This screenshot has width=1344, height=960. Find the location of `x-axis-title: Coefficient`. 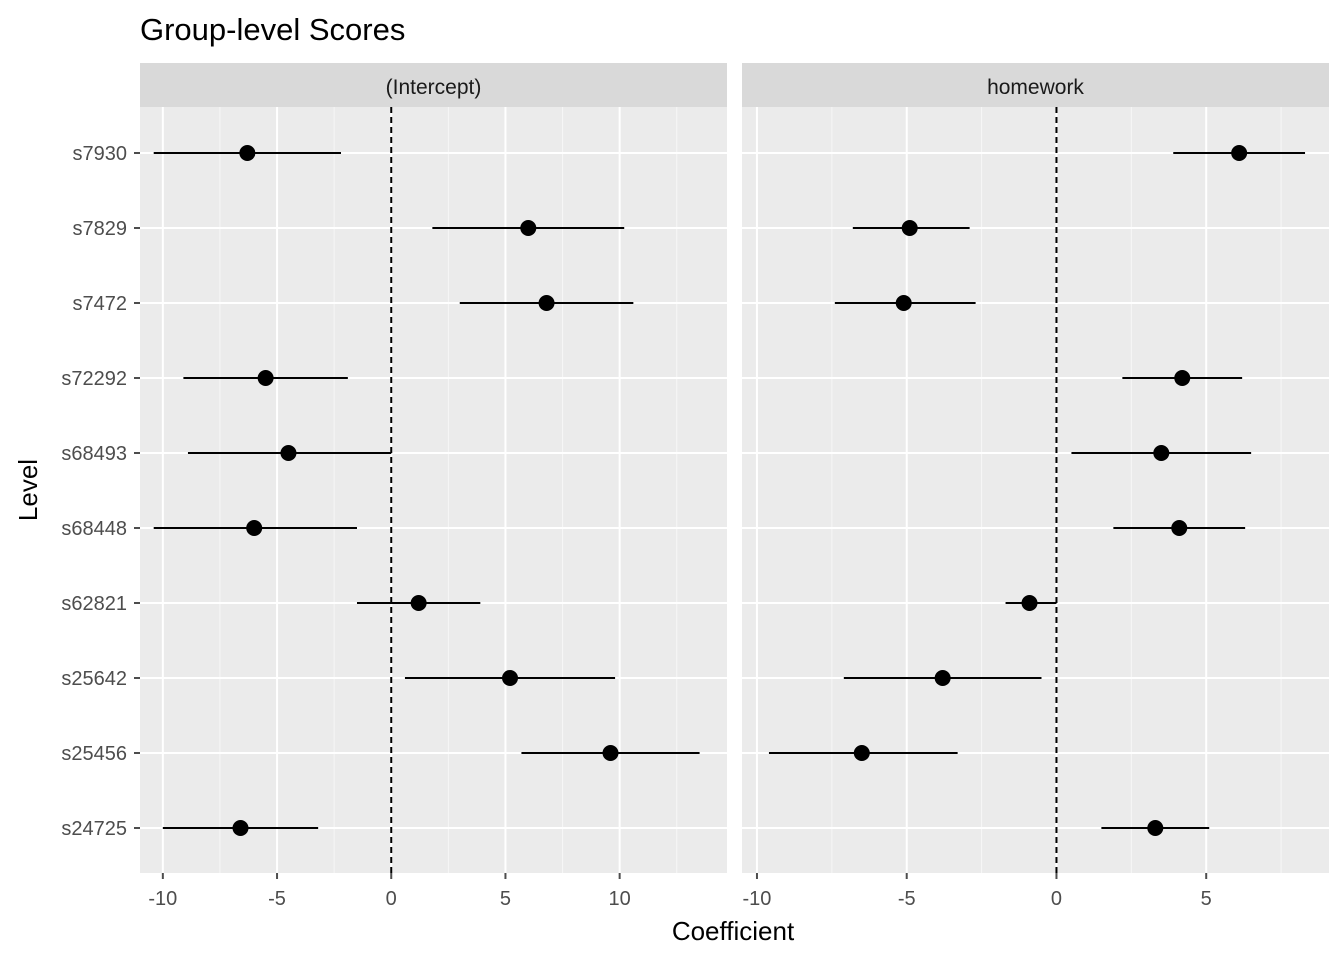

x-axis-title: Coefficient is located at coordinates (733, 931).